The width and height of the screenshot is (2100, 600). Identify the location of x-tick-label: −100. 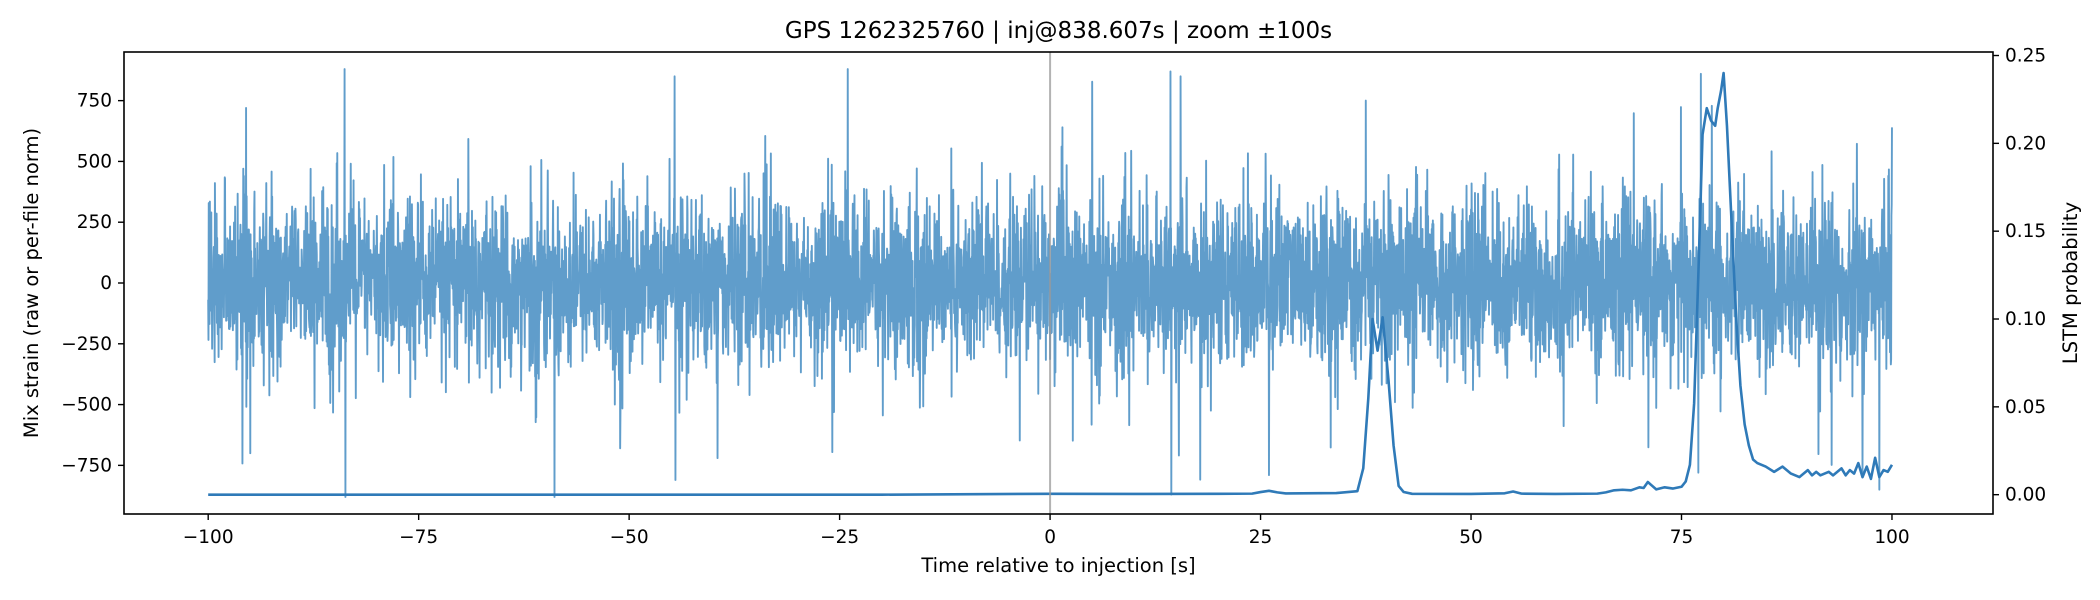
(208, 537).